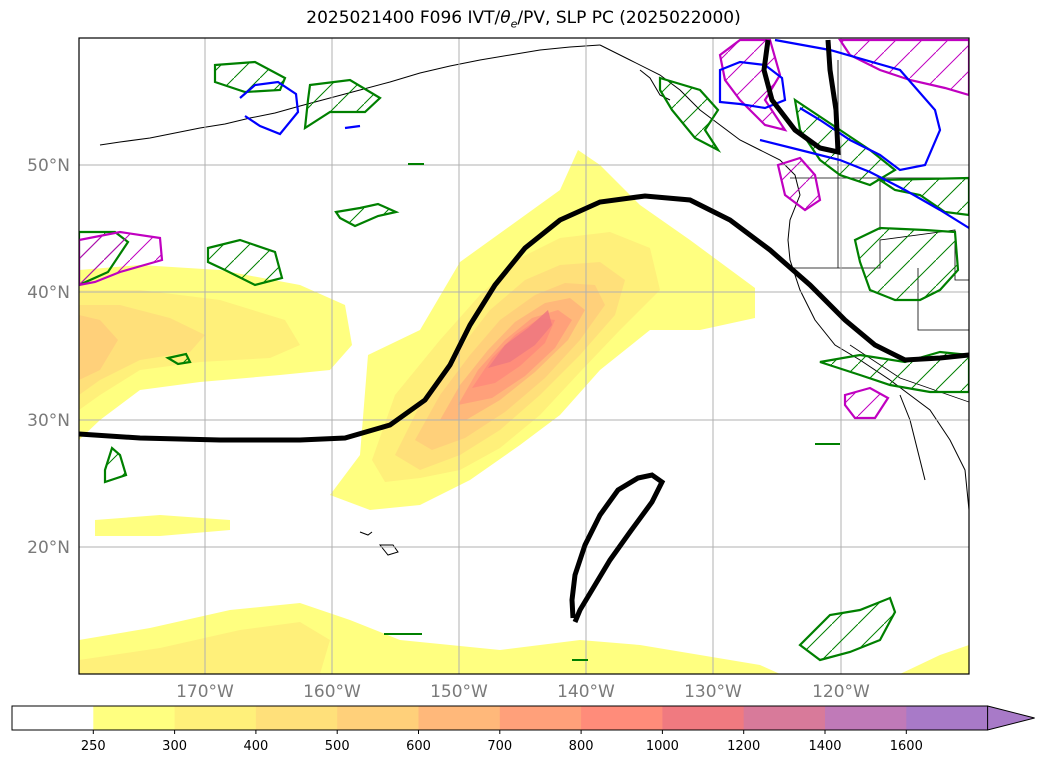 The image size is (1047, 767). I want to click on lon-label-170: 170°W, so click(205, 692).